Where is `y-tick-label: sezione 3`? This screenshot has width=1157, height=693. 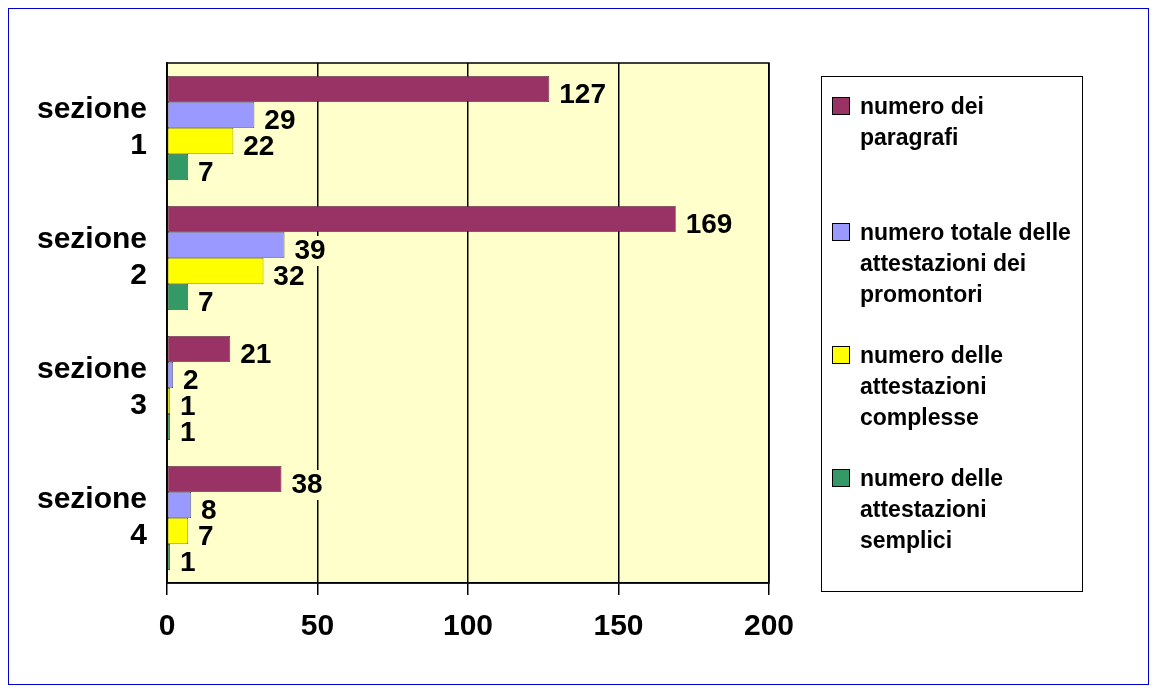 y-tick-label: sezione 3 is located at coordinates (92, 386).